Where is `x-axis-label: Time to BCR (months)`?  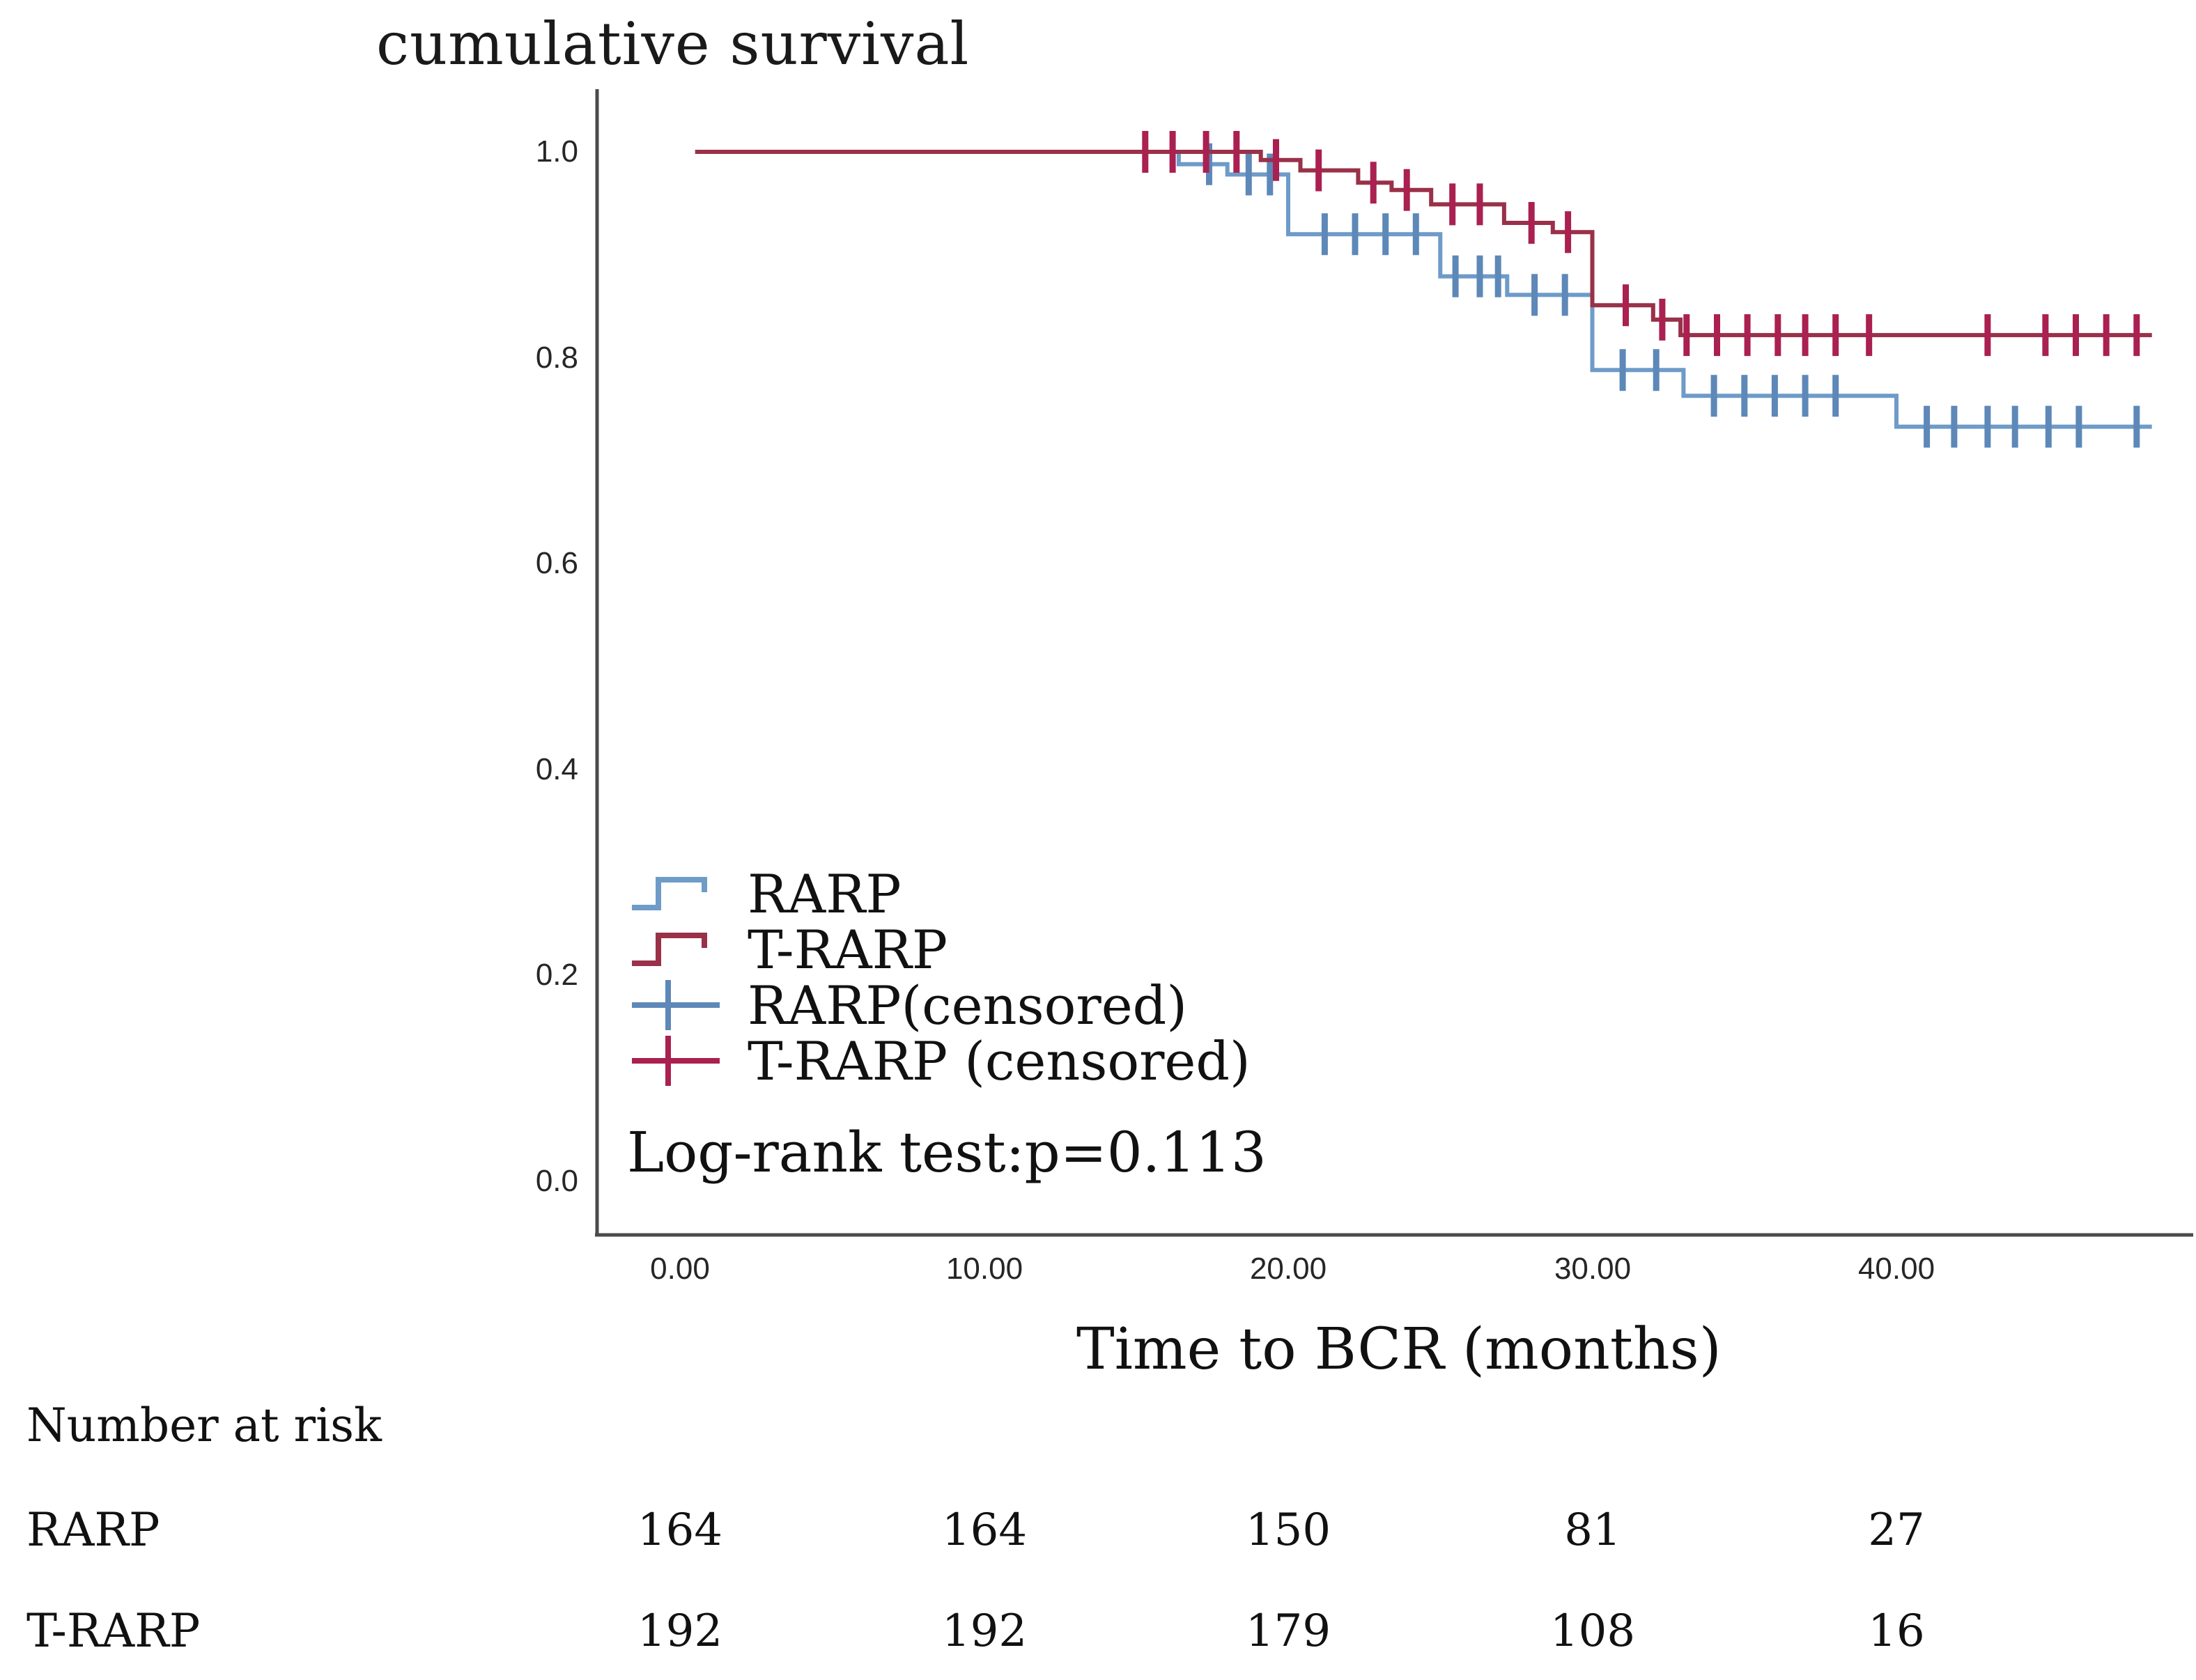
x-axis-label: Time to BCR (months) is located at coordinates (1399, 1350).